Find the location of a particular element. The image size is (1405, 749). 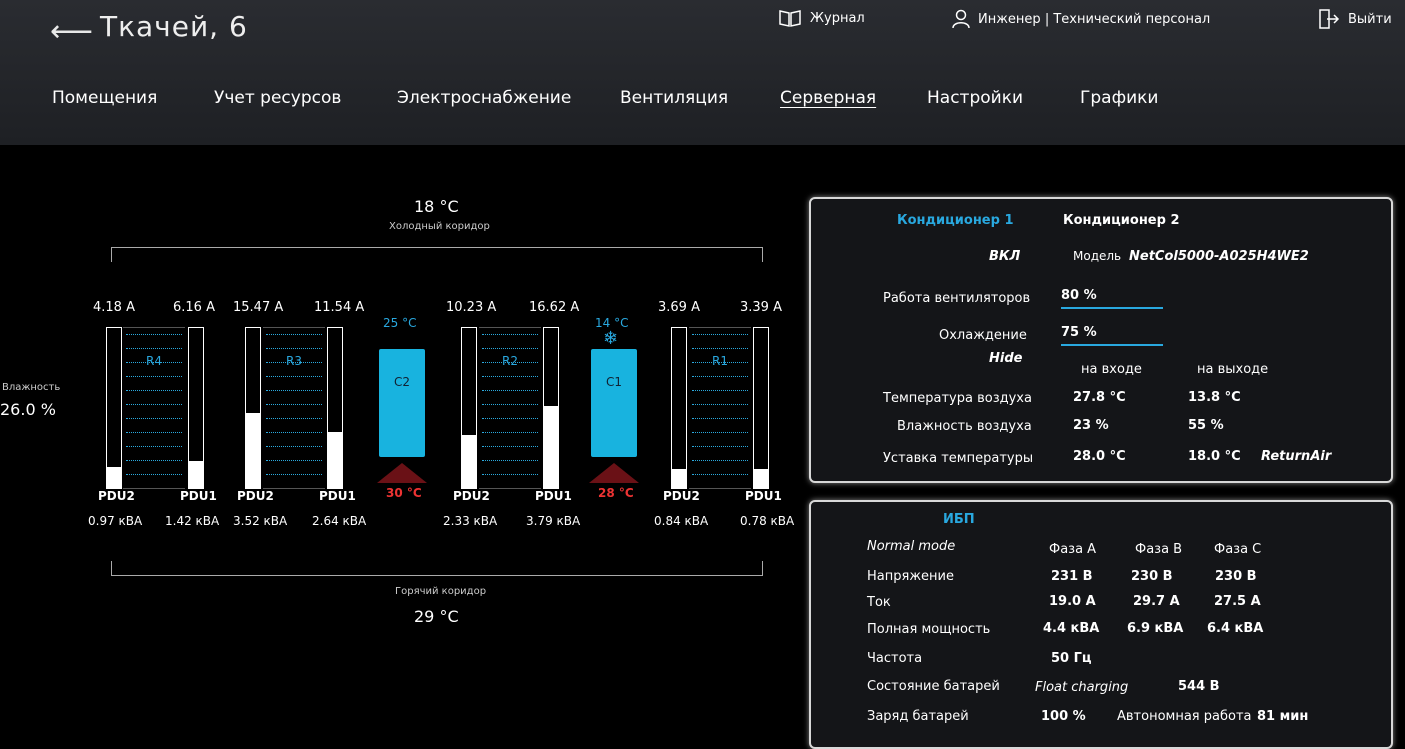

cooler-return-temp: 28 °С is located at coordinates (616, 493).